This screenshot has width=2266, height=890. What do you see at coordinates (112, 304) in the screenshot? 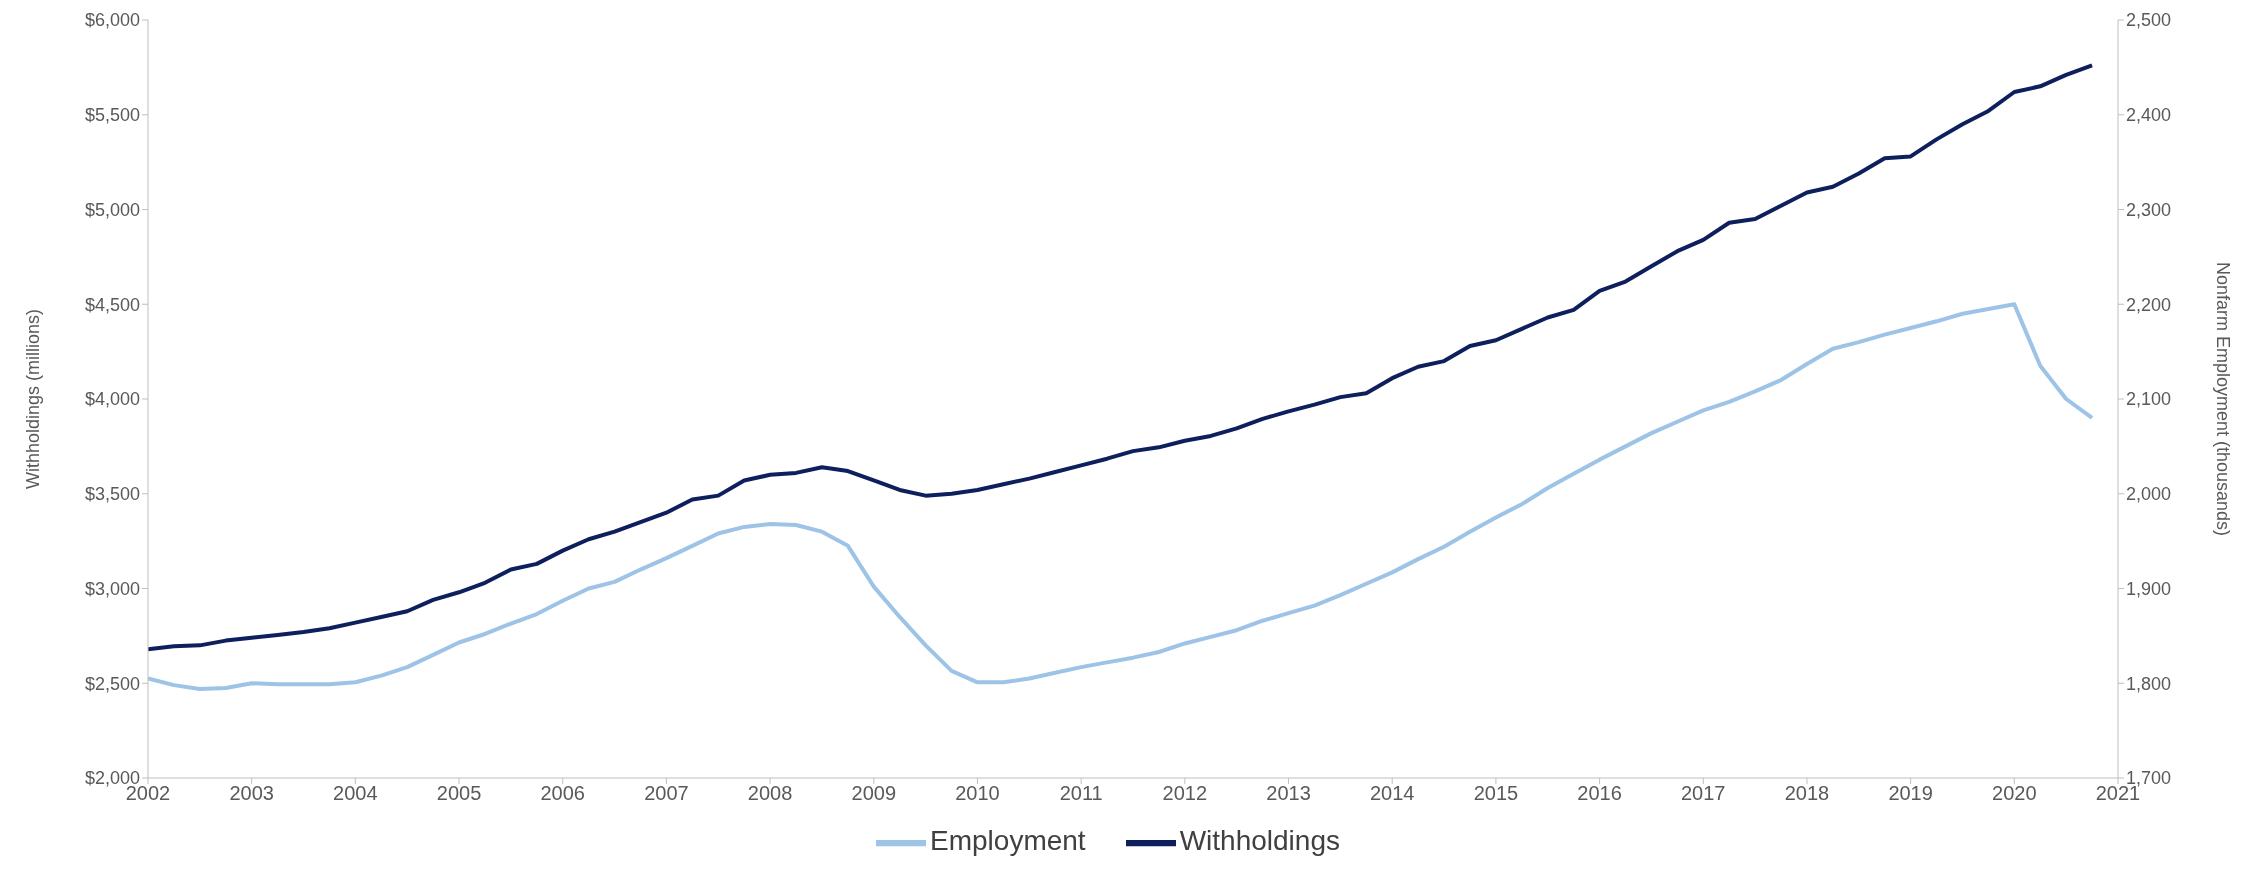
I see `y-tick-label: $4,500` at bounding box center [112, 304].